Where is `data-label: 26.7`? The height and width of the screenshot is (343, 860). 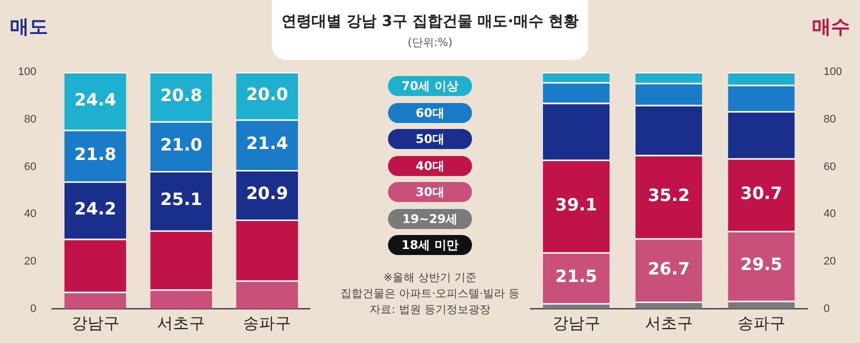 data-label: 26.7 is located at coordinates (669, 269).